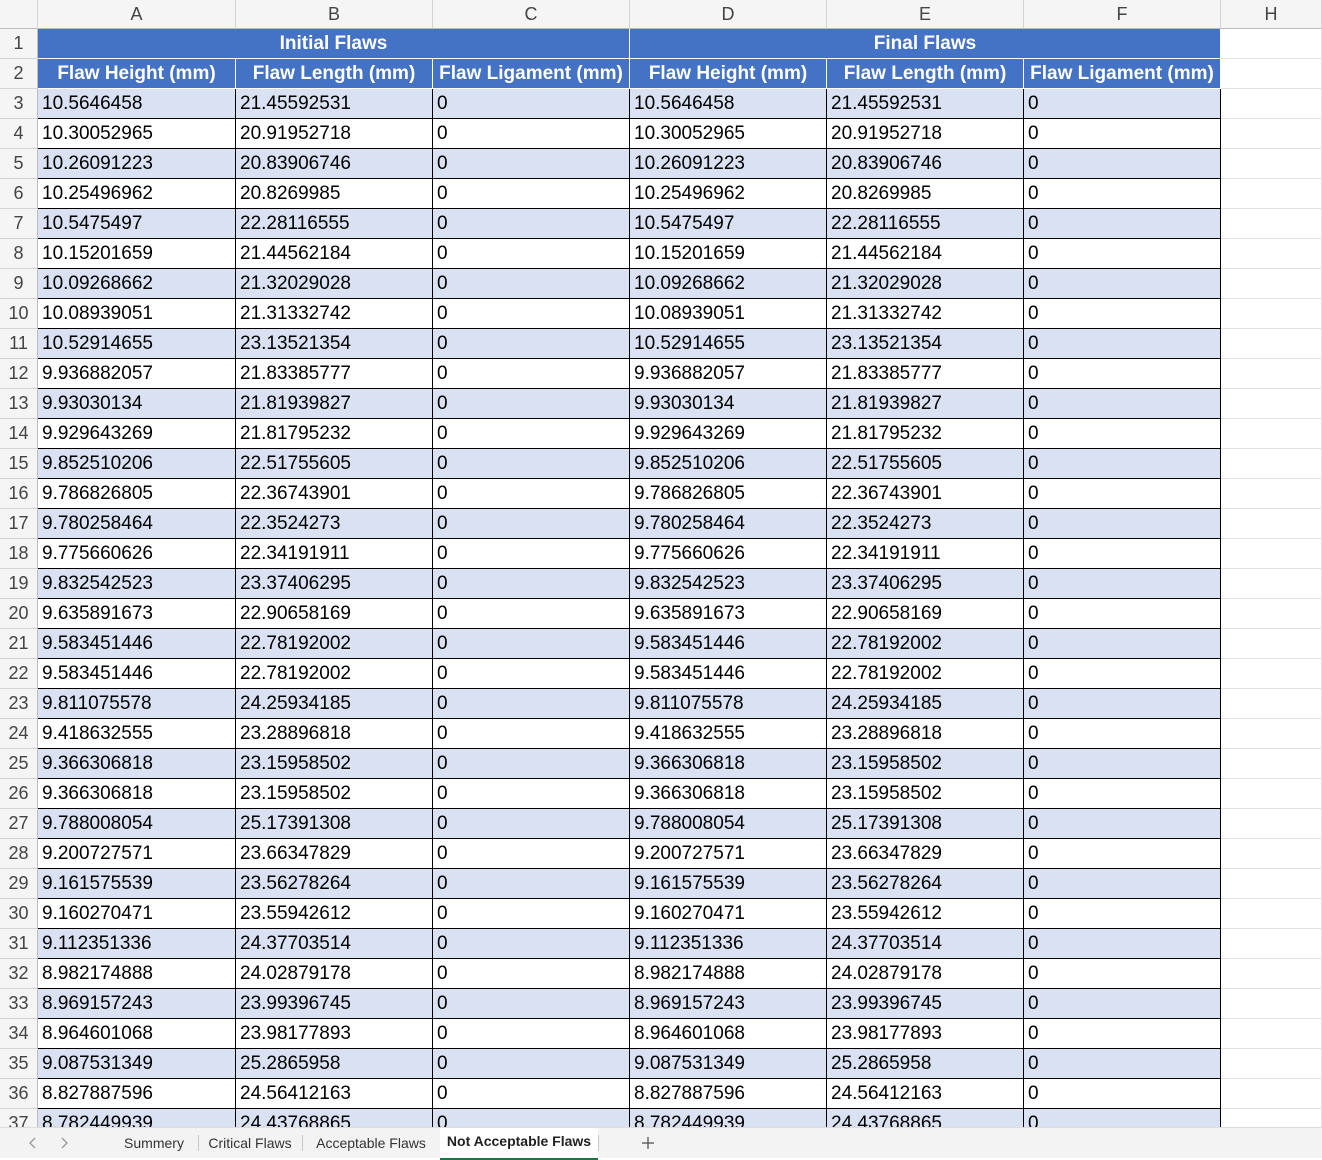 The width and height of the screenshot is (1322, 1160). Describe the element at coordinates (137, 914) in the screenshot. I see `table-cell: 9.160270471` at that location.